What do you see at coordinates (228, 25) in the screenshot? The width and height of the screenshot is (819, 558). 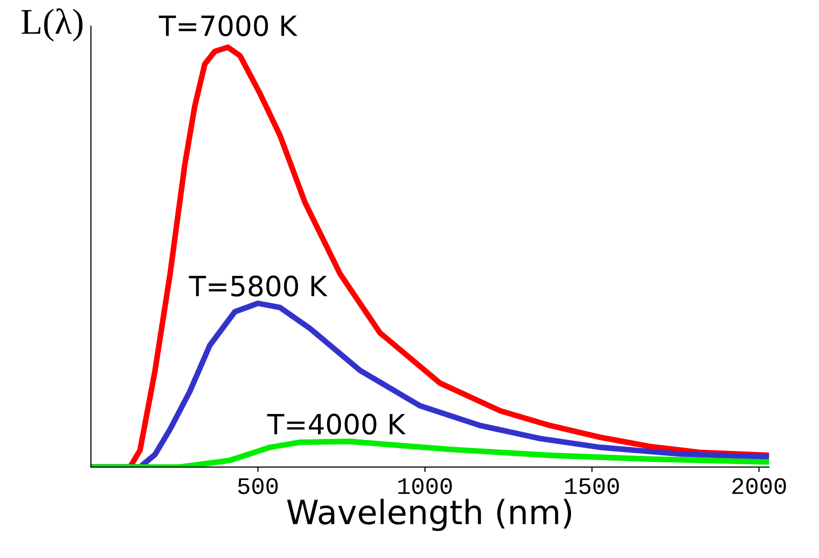 I see `series-label: T=7000 K` at bounding box center [228, 25].